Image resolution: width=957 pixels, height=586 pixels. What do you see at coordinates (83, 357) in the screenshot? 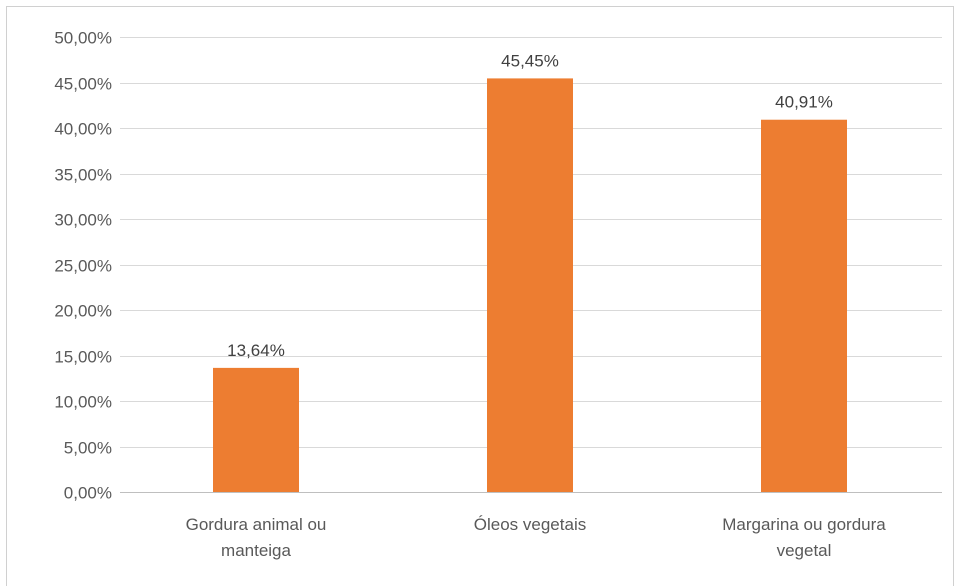
I see `y-tick-label: 15,00%` at bounding box center [83, 357].